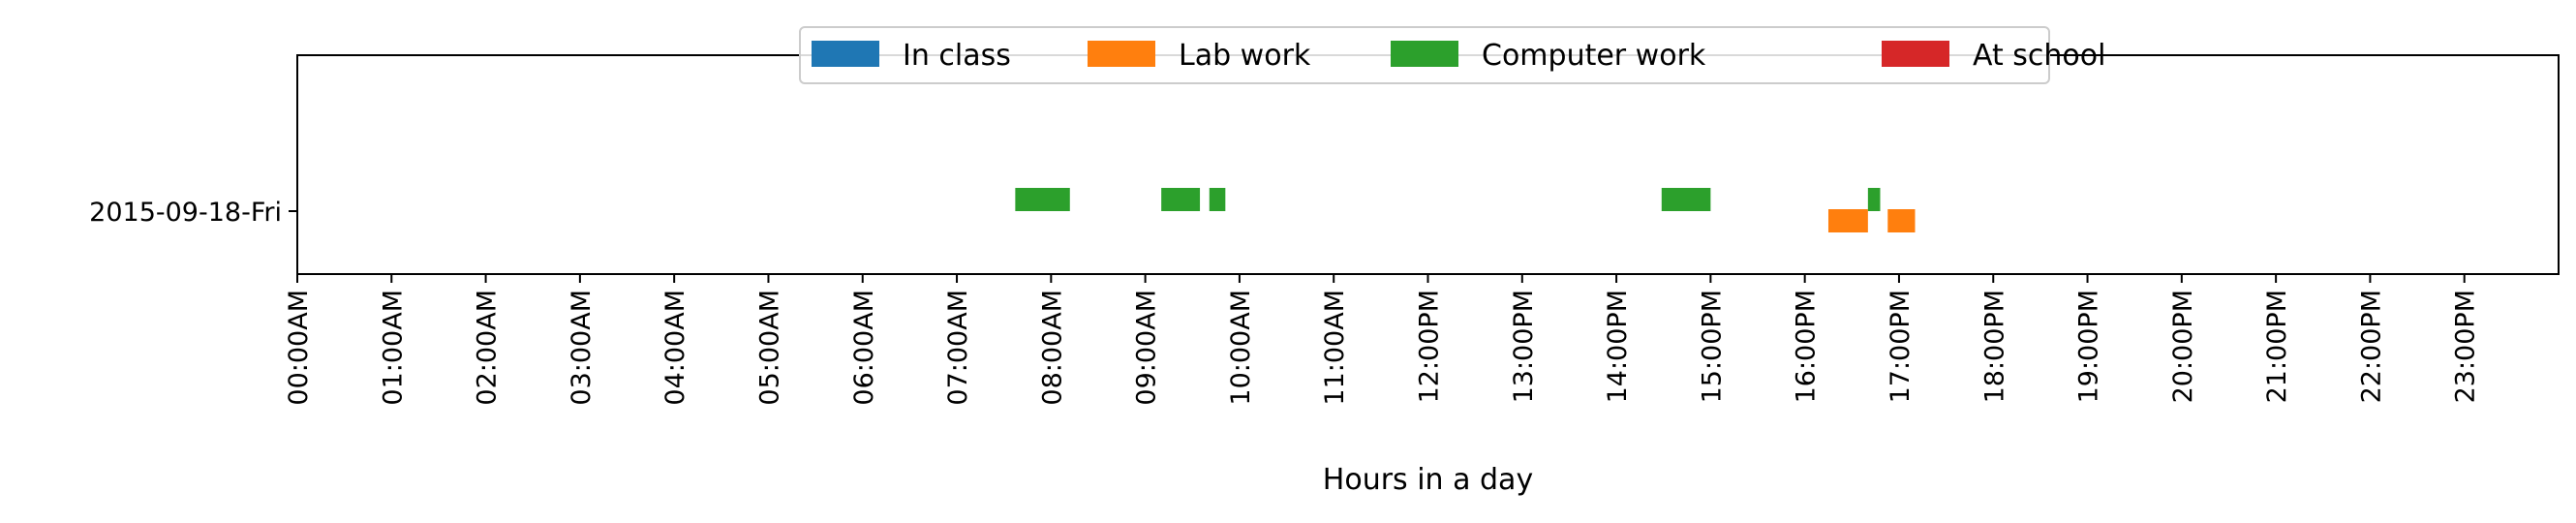 The image size is (2576, 523). I want to click on x-tick-label: 02:00AM, so click(488, 348).